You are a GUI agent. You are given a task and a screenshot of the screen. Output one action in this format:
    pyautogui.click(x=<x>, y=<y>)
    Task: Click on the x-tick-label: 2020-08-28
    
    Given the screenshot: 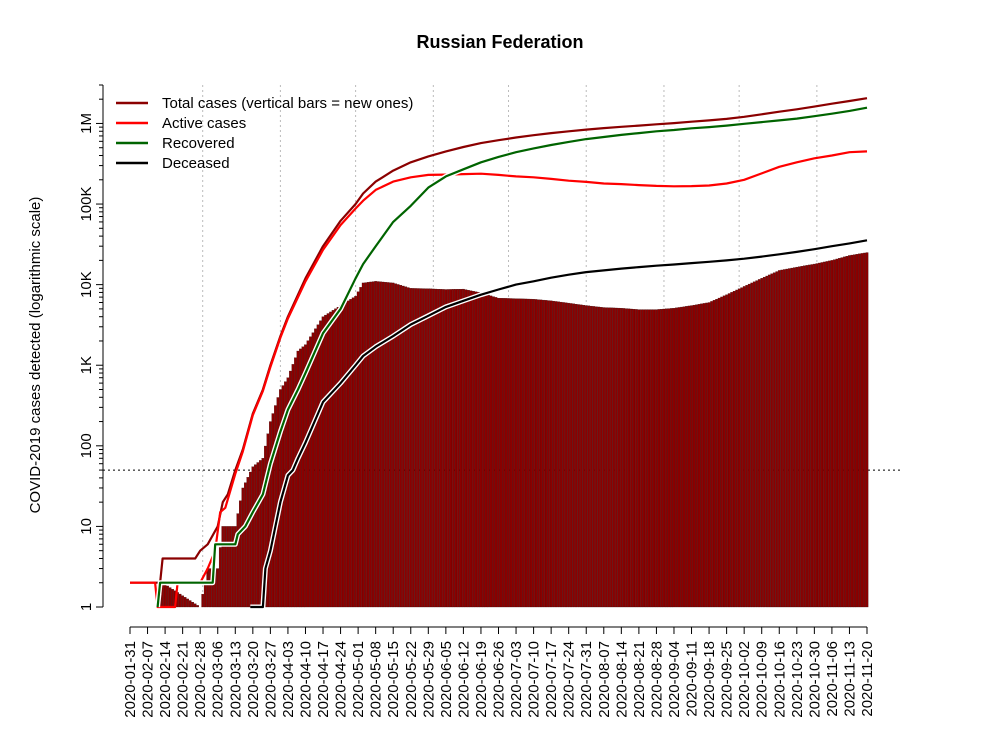 What is the action you would take?
    pyautogui.click(x=656, y=679)
    